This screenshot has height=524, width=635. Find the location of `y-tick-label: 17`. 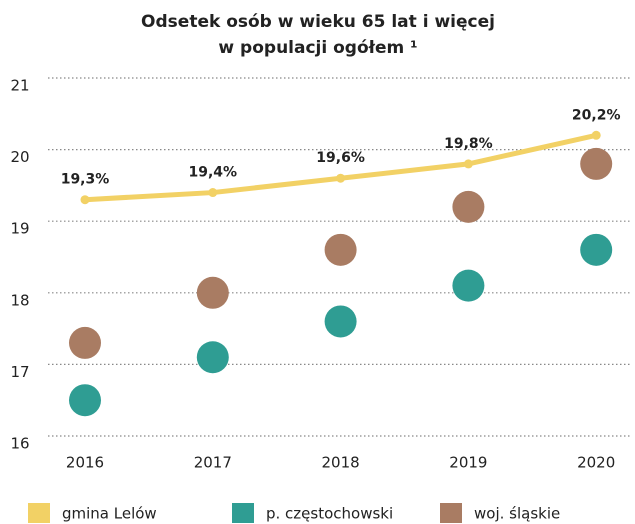

y-tick-label: 17 is located at coordinates (19, 372).